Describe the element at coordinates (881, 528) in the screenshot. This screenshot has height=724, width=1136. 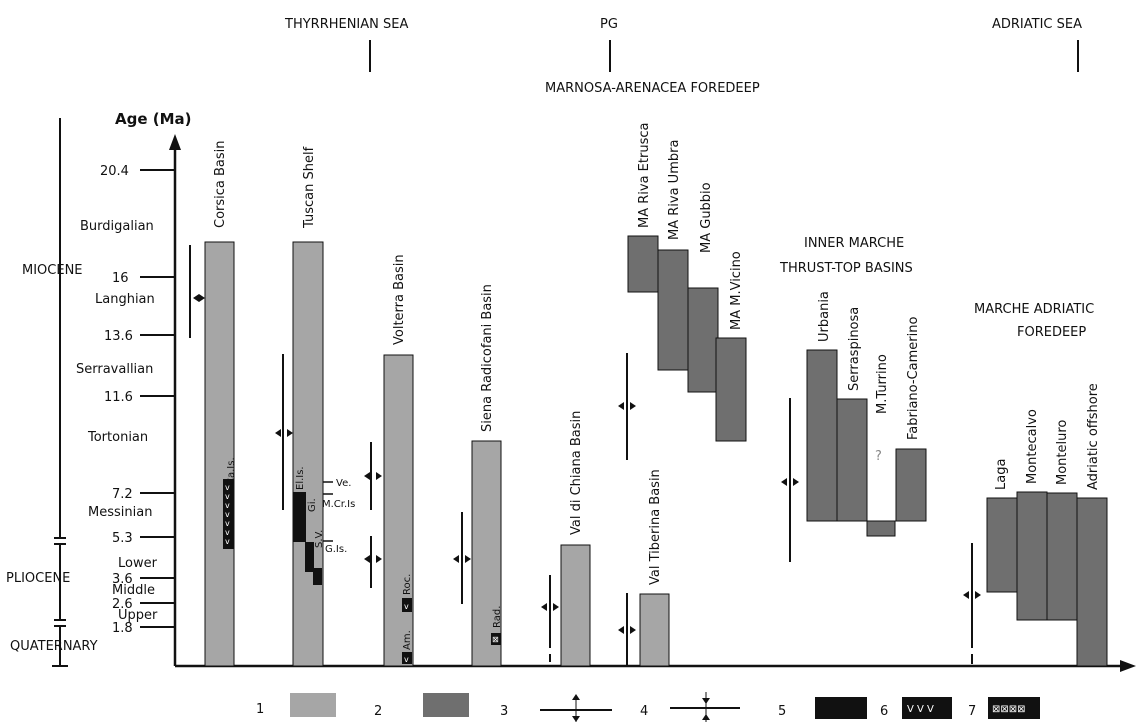
I see `turrino-bar` at that location.